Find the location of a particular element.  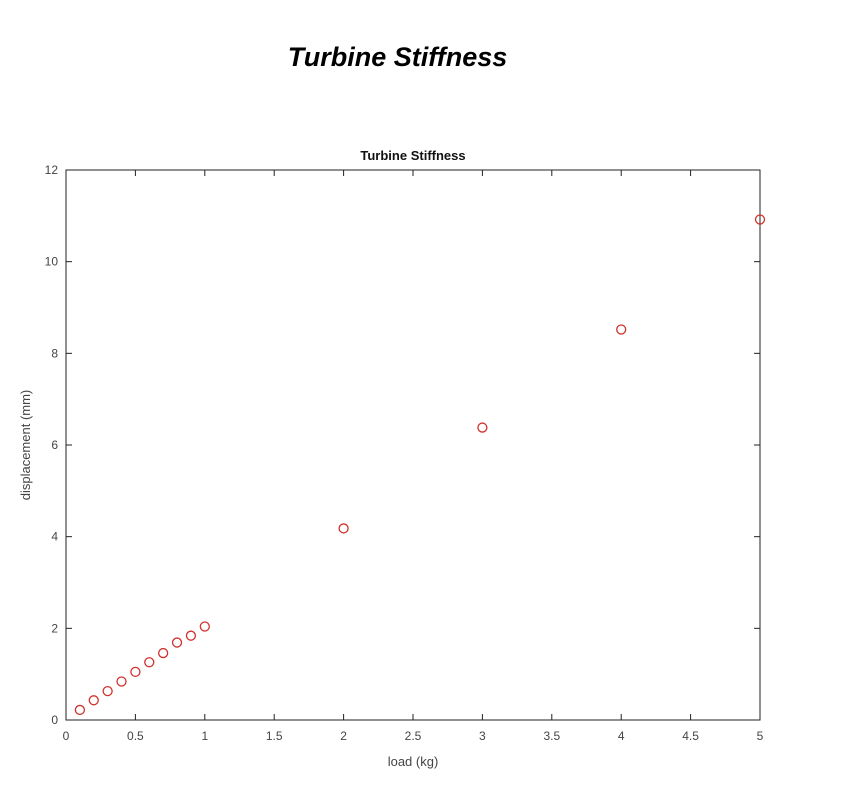

y-tick-label: 12 is located at coordinates (52, 170).